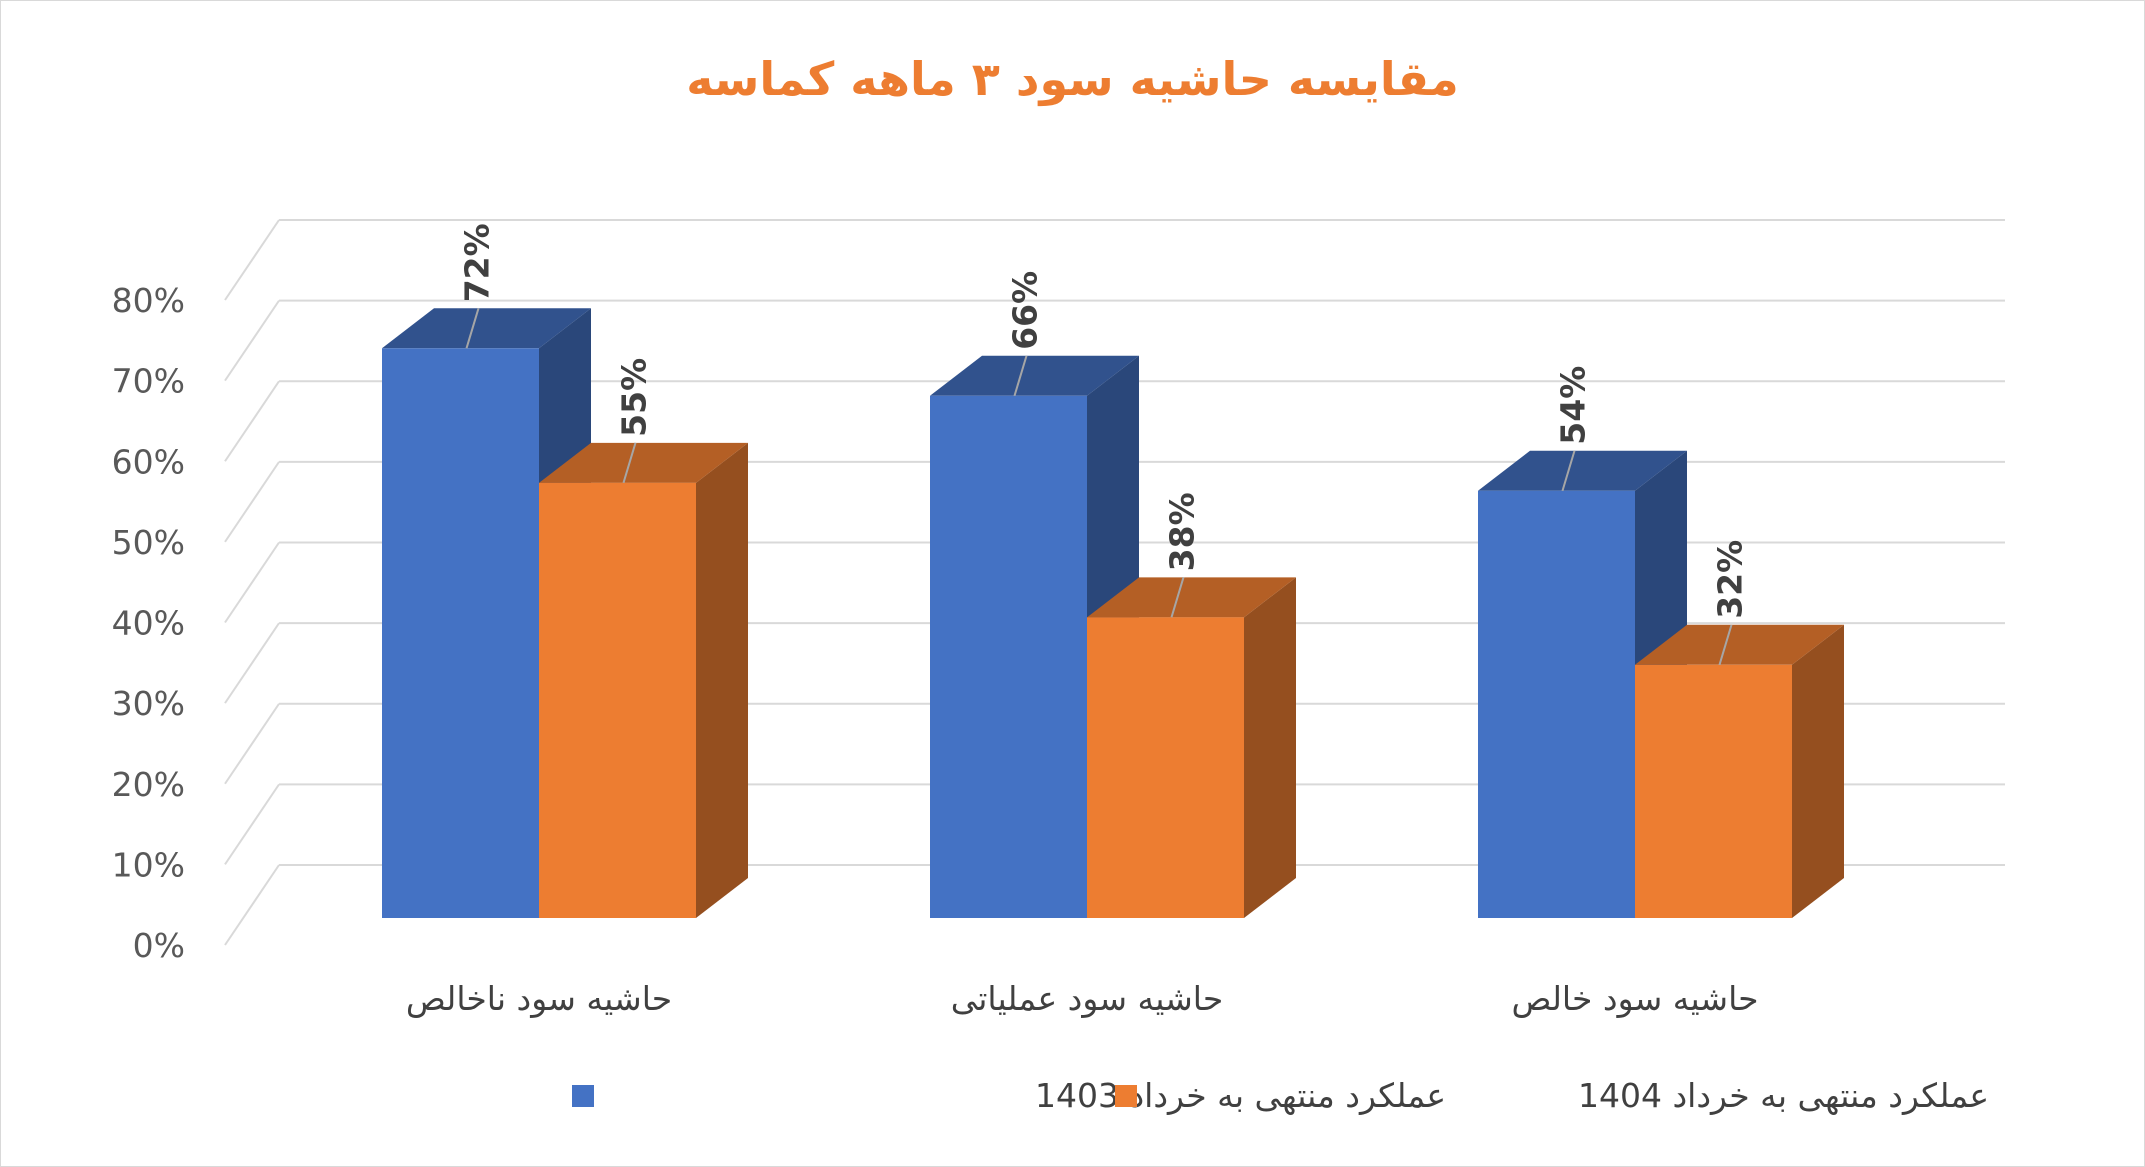 The image size is (2145, 1167). I want to click on y-tick-label: 0%, so click(159, 945).